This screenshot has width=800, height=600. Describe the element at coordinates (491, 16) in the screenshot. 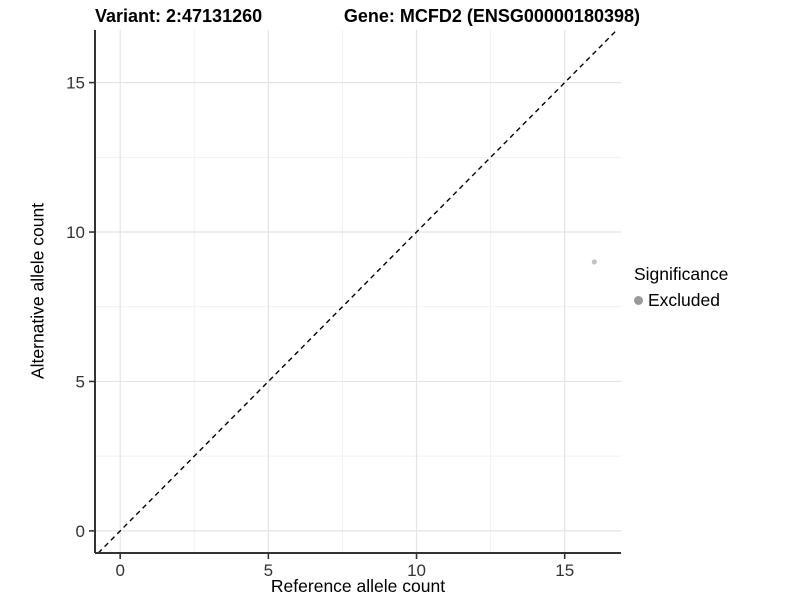

I see `gene-title: Gene: MCFD2 (ENSG00000180398)` at that location.